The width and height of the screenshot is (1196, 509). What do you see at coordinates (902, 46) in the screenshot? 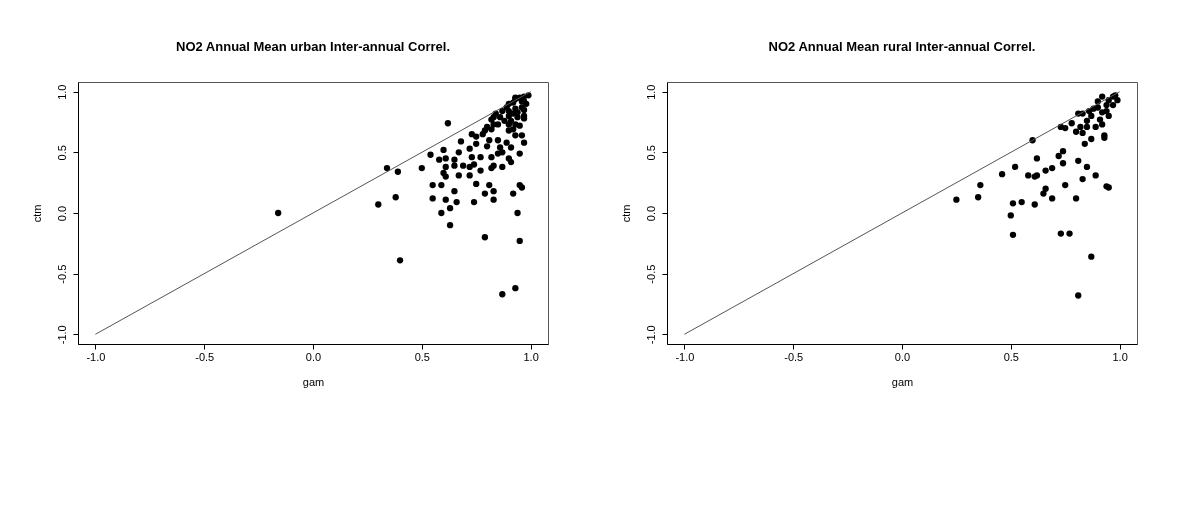
I see `chart-title: NO2 Annual Mean rural Inter-annual Correl.` at bounding box center [902, 46].